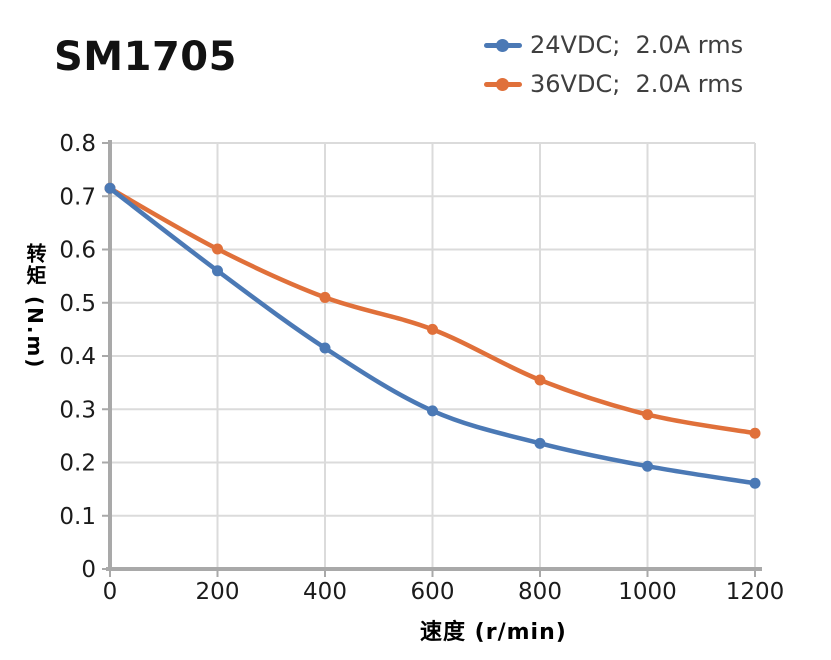  Describe the element at coordinates (637, 45) in the screenshot. I see `legend-label-24vdc: 24VDC; 2.0A rms` at that location.